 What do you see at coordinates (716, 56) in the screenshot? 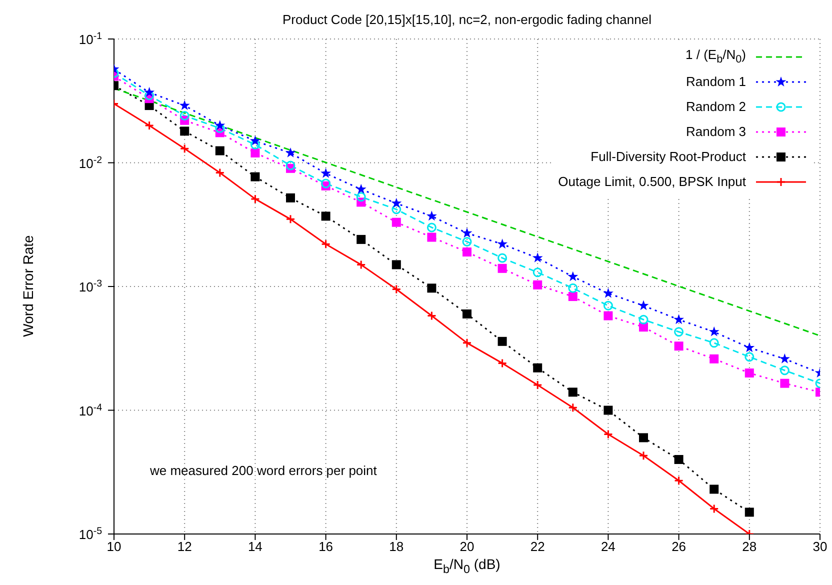
I see `legend-label: 1 / (E$_{b}$/N$_{0}$)` at bounding box center [716, 56].